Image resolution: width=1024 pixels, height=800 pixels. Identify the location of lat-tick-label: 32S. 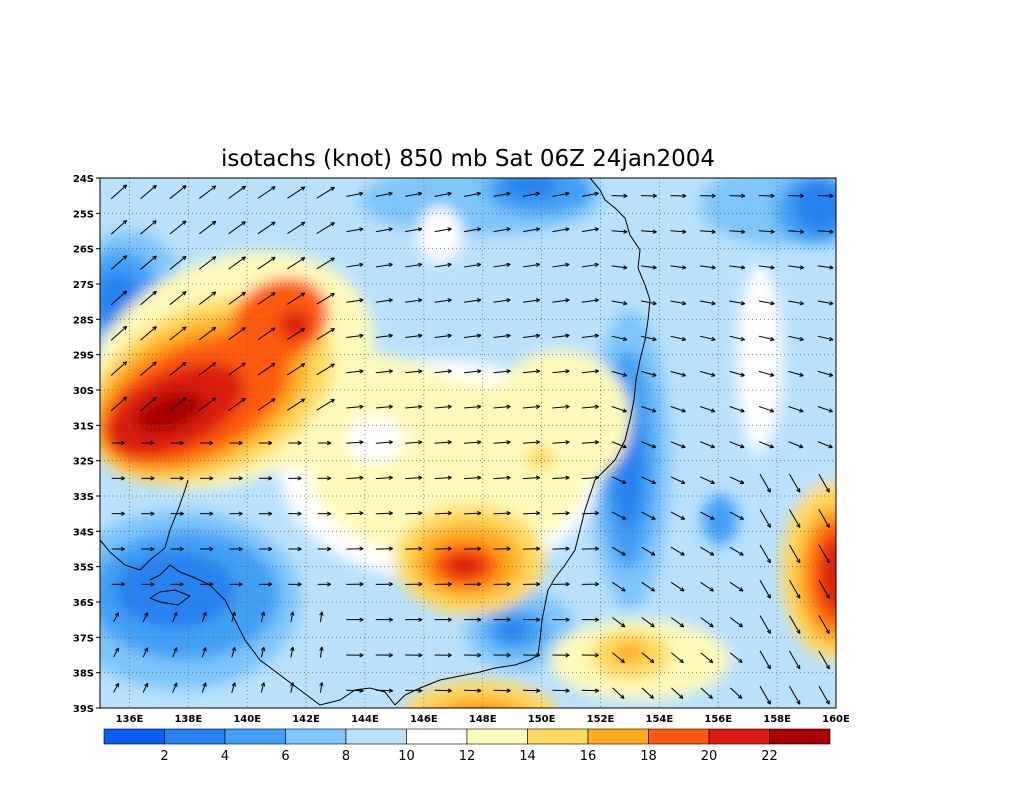
(83, 462).